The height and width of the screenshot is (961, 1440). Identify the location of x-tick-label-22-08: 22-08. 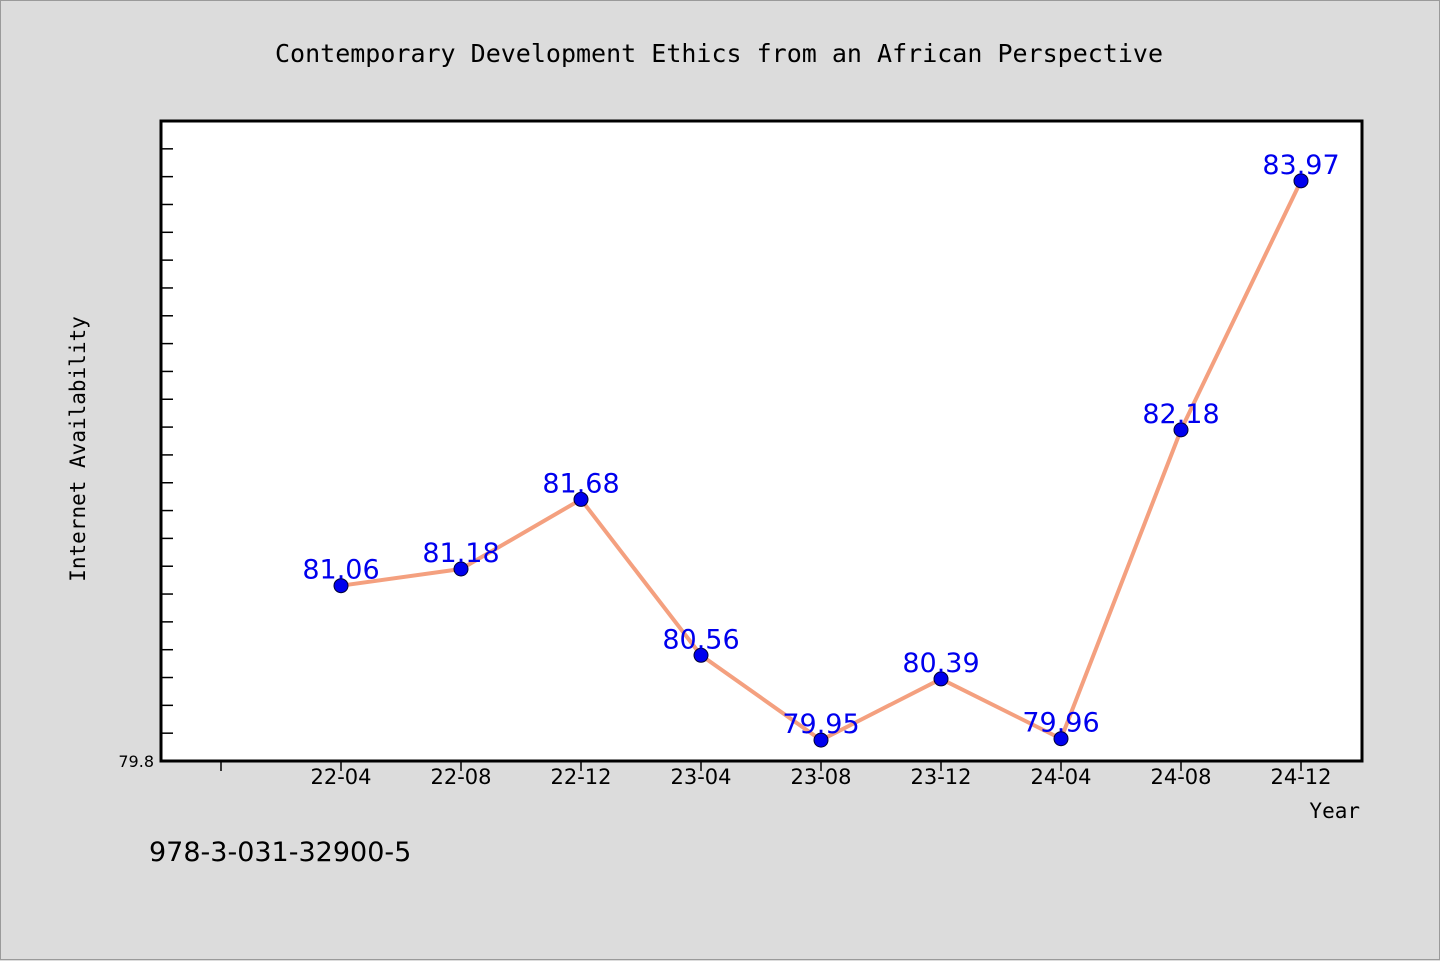
(460, 777).